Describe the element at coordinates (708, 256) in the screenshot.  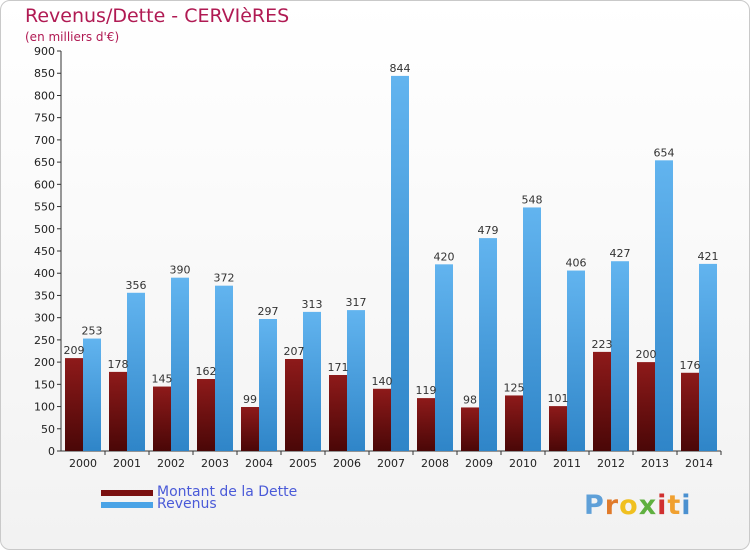
I see `data-label-revenue-2014: 421` at that location.